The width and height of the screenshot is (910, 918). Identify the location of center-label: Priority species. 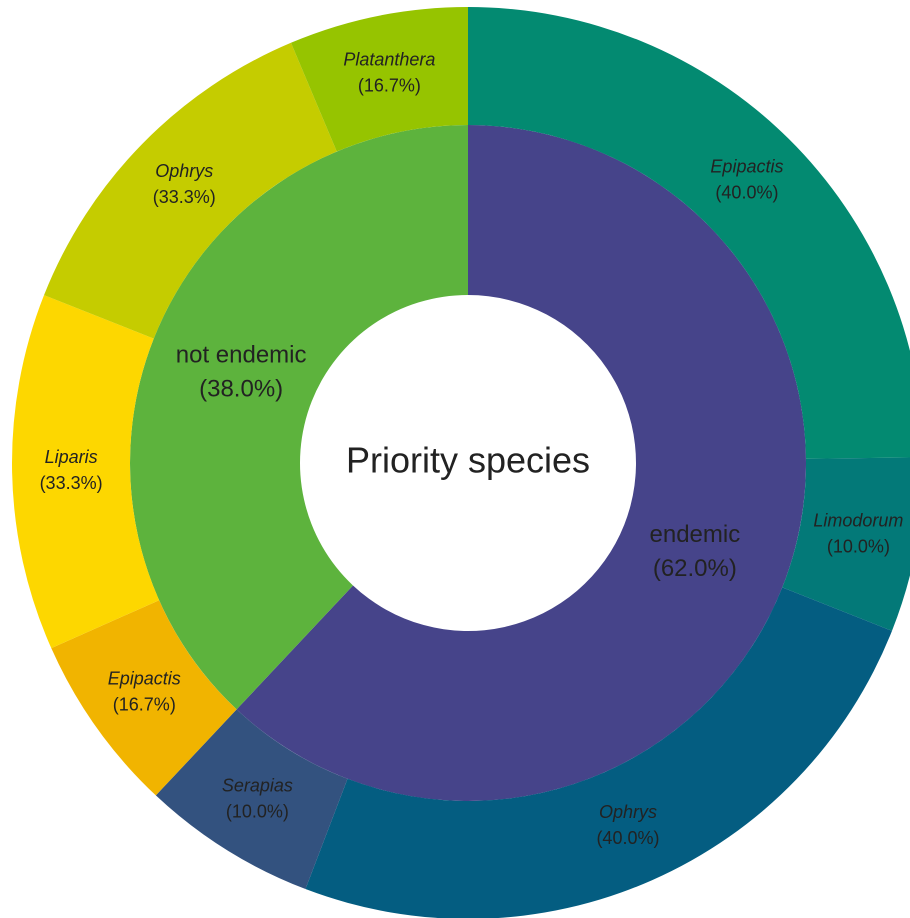
(468, 460).